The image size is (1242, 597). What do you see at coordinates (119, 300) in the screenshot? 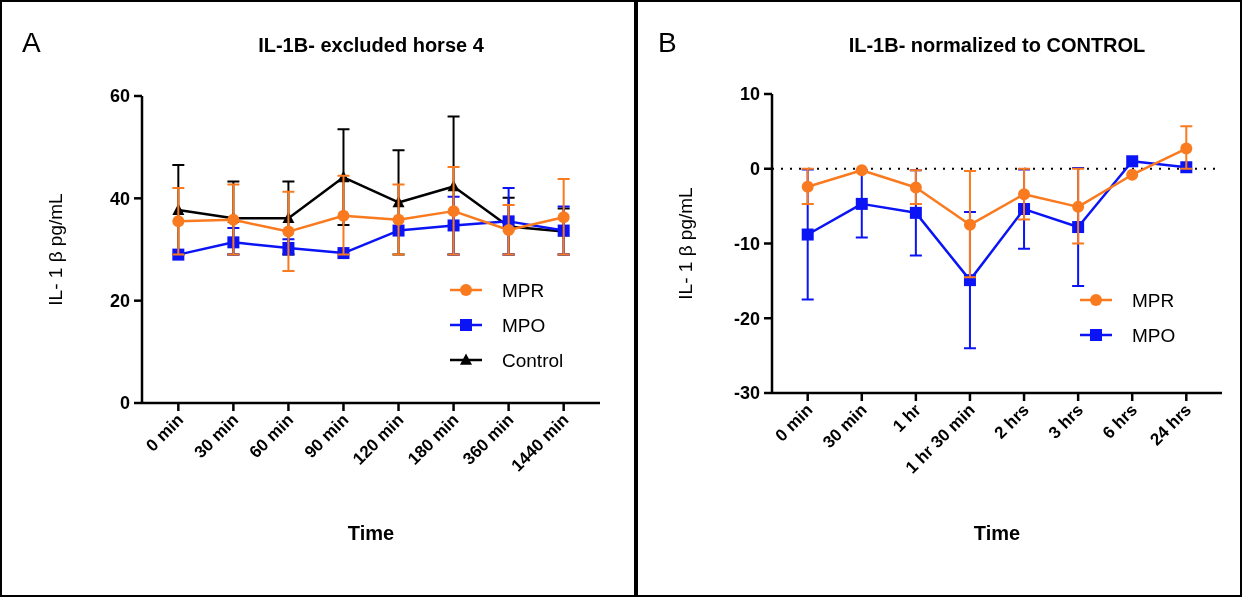
I see `y-tick-label: 20` at bounding box center [119, 300].